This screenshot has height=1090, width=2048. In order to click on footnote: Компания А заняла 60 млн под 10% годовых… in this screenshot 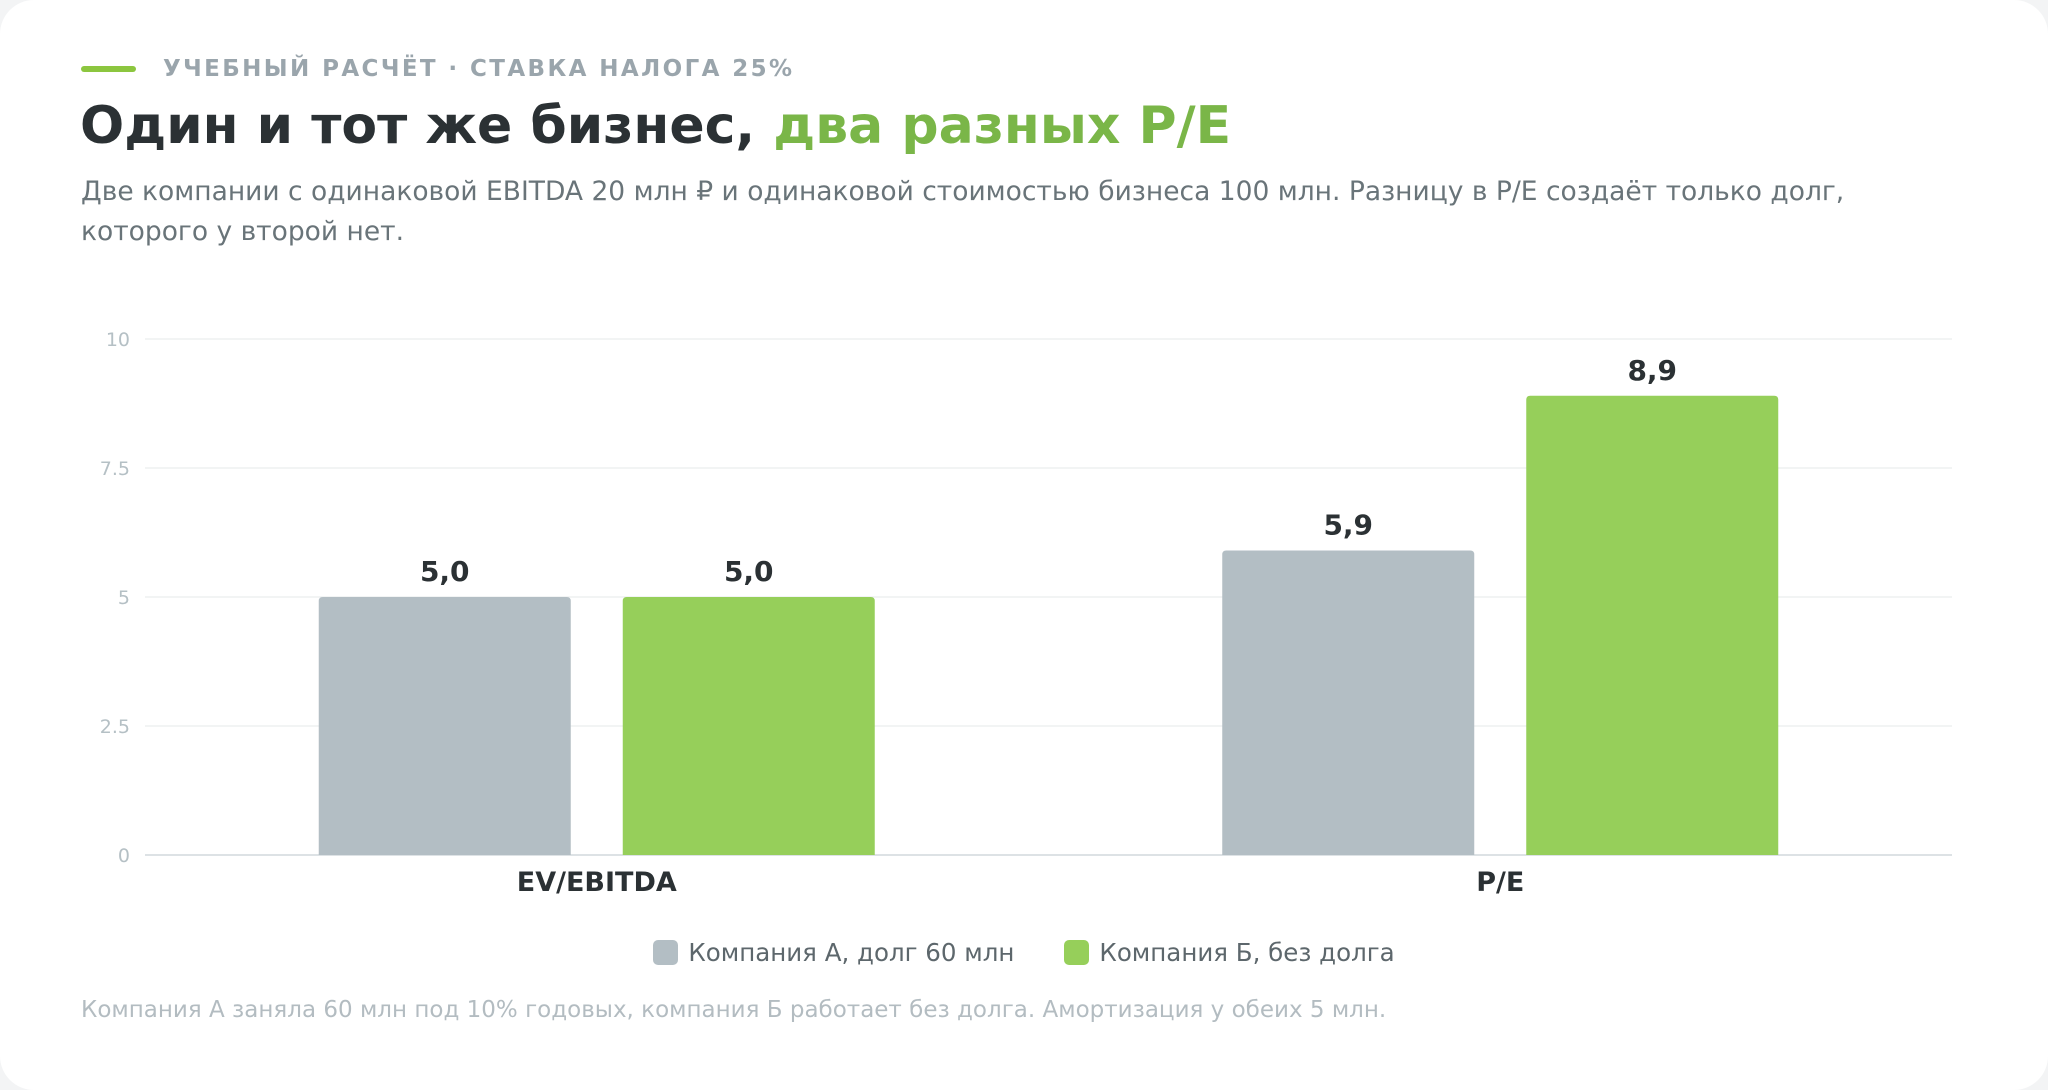, I will do `click(734, 1010)`.